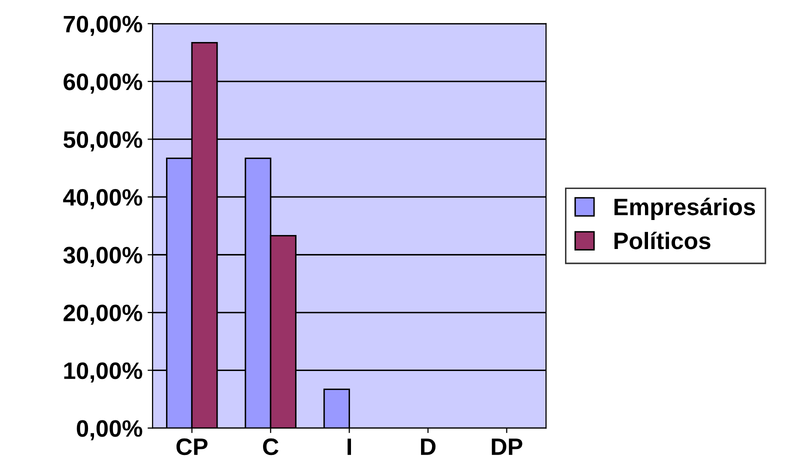 The height and width of the screenshot is (473, 803). Describe the element at coordinates (507, 446) in the screenshot. I see `x-tick-label: DP` at that location.